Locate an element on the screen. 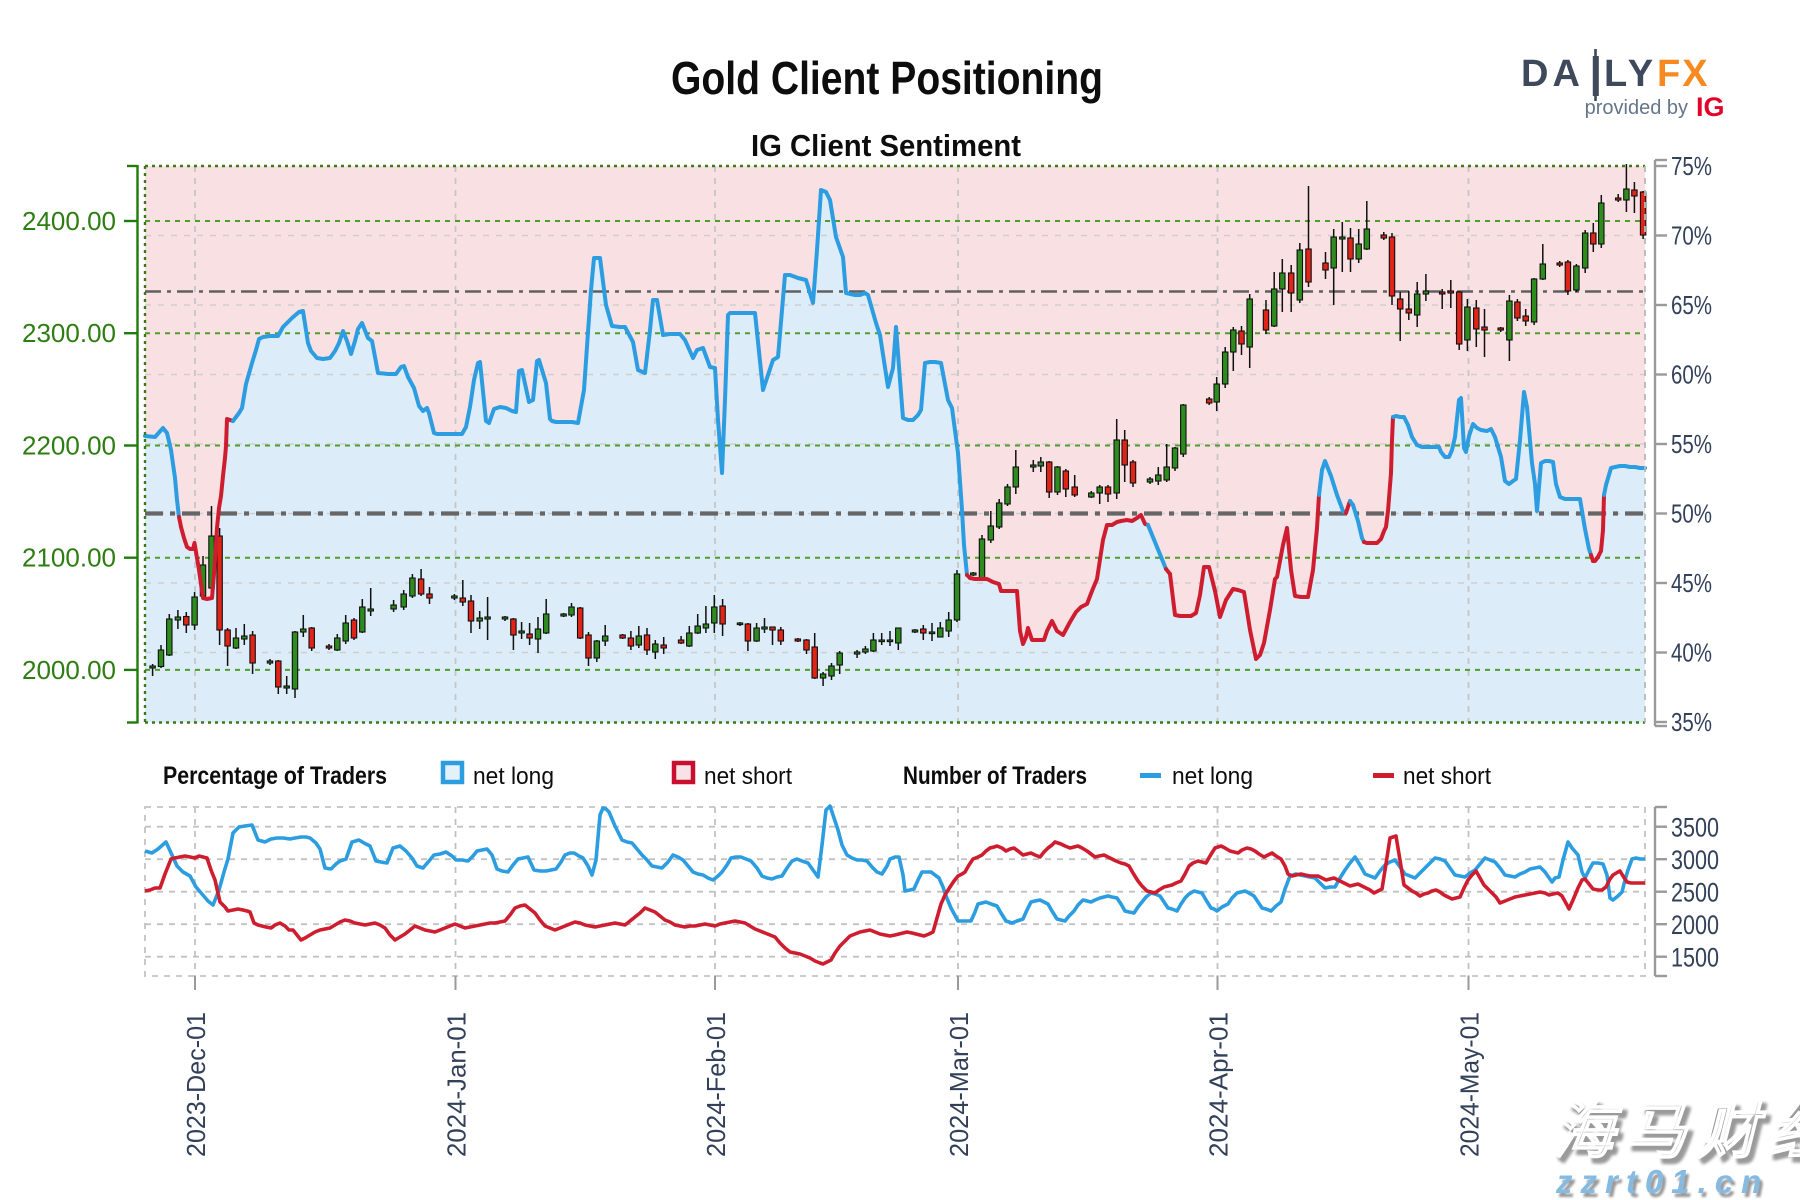  svg-text: 40% is located at coordinates (1691, 653).